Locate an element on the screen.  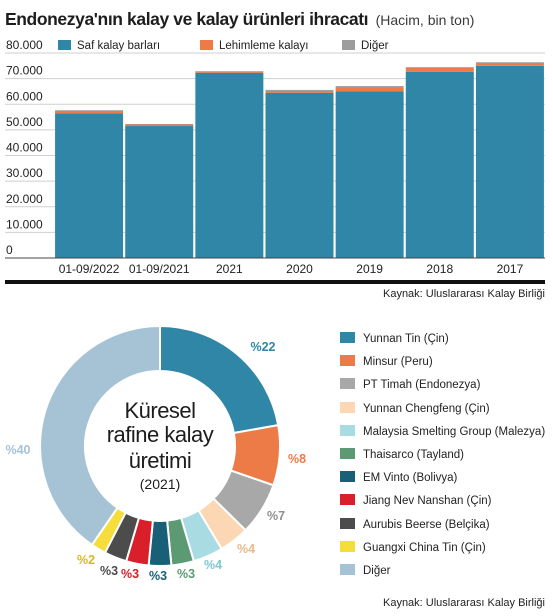
donut-legend-label: Minsur (Peru) is located at coordinates (398, 362).